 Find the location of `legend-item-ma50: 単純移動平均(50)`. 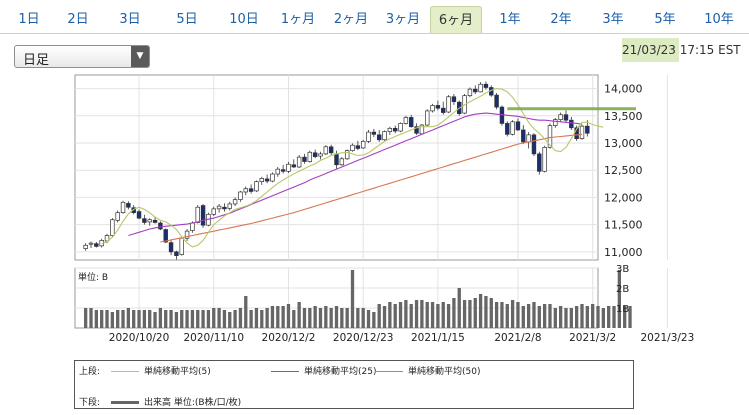

legend-item-ma50: 単純移動平均(50) is located at coordinates (427, 370).